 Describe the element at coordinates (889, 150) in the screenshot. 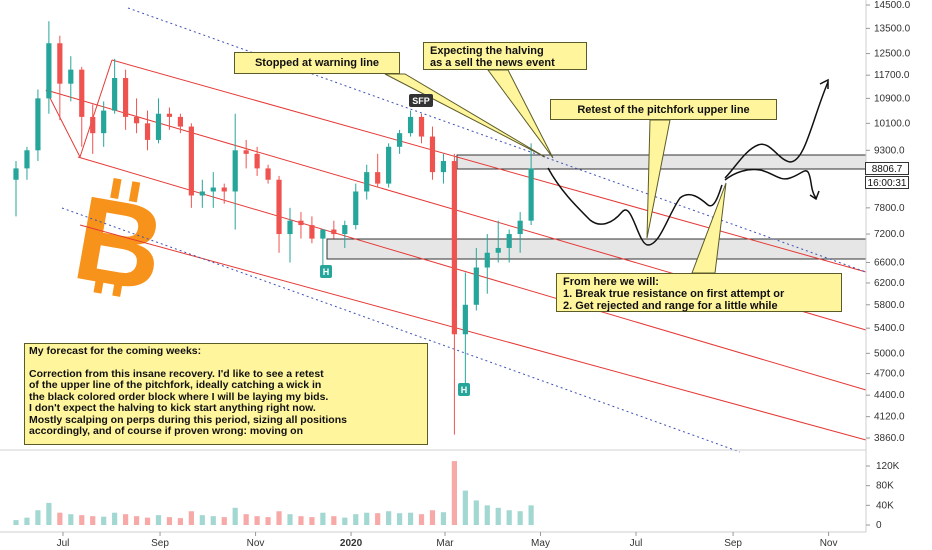

I see `price-tick-label: 9300.0` at that location.